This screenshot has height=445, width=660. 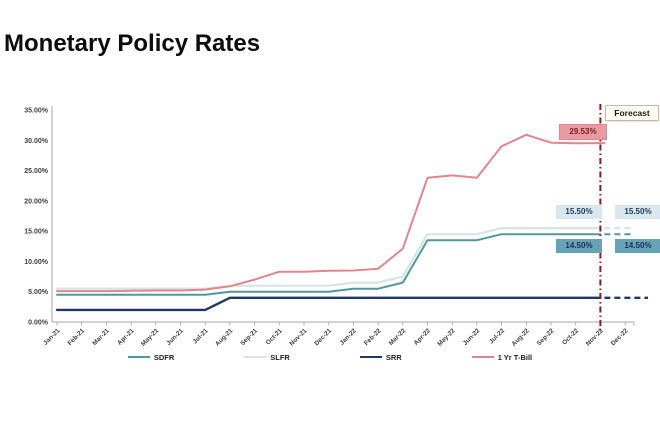 I want to click on svg-text: Sep-22, so click(x=546, y=337).